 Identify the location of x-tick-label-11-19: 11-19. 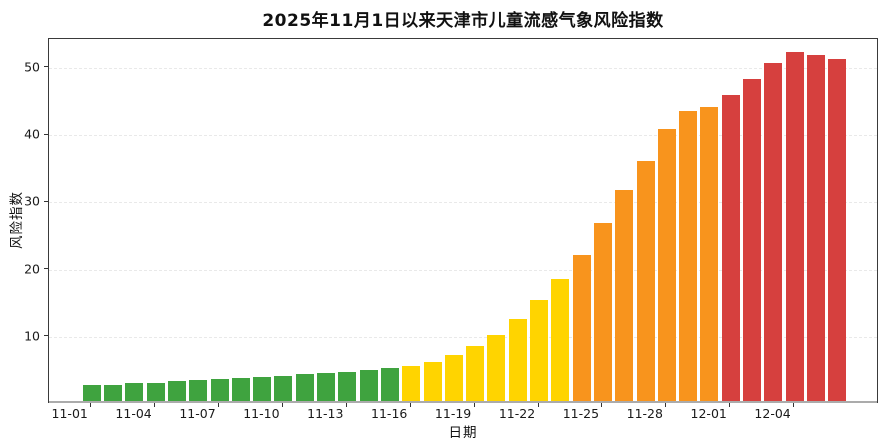
(453, 413).